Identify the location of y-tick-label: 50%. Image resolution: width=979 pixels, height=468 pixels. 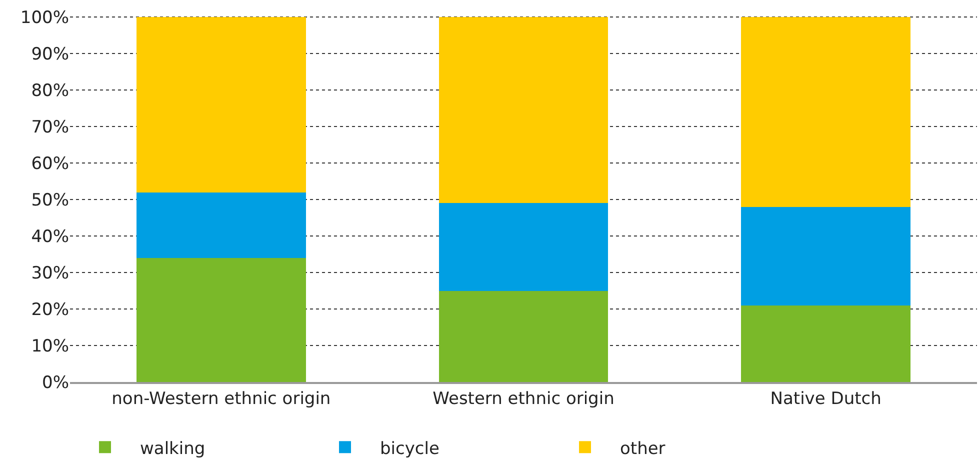
(50, 200).